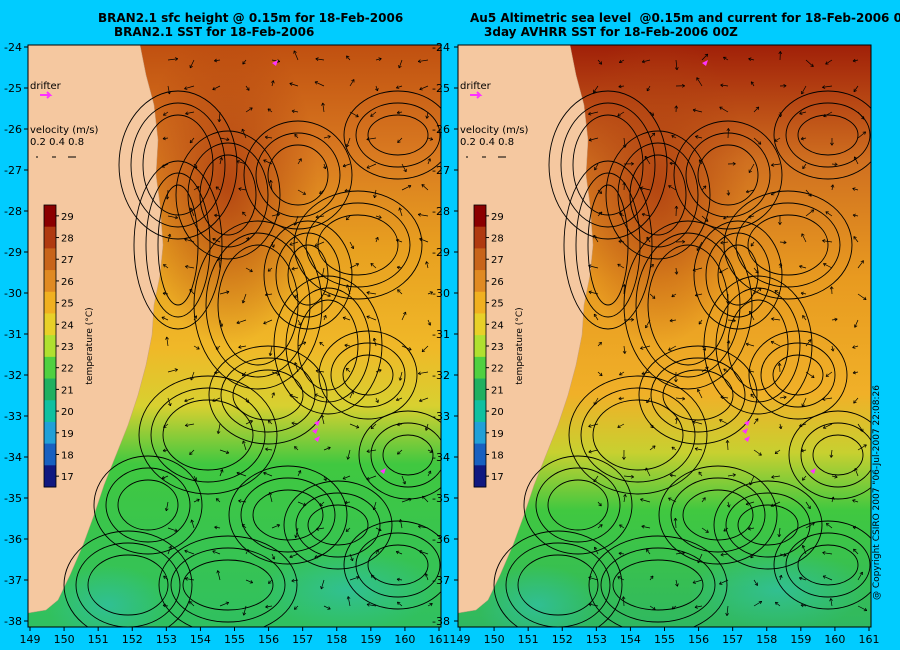 This screenshot has height=650, width=900. What do you see at coordinates (13, 170) in the screenshot?
I see `lat-tick-label: -27` at bounding box center [13, 170].